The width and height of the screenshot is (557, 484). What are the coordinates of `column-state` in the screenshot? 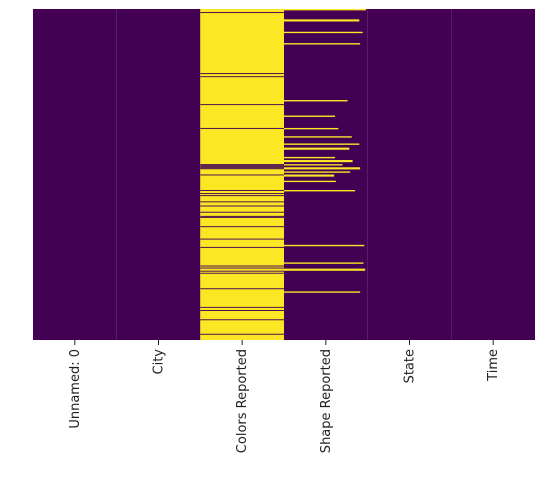 It's located at (409, 174).